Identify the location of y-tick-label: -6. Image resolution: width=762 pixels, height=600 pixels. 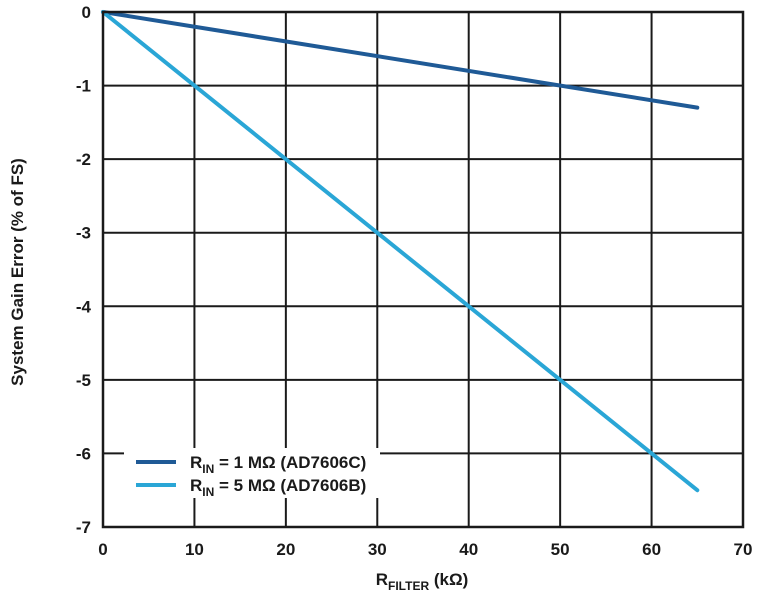
(83, 453).